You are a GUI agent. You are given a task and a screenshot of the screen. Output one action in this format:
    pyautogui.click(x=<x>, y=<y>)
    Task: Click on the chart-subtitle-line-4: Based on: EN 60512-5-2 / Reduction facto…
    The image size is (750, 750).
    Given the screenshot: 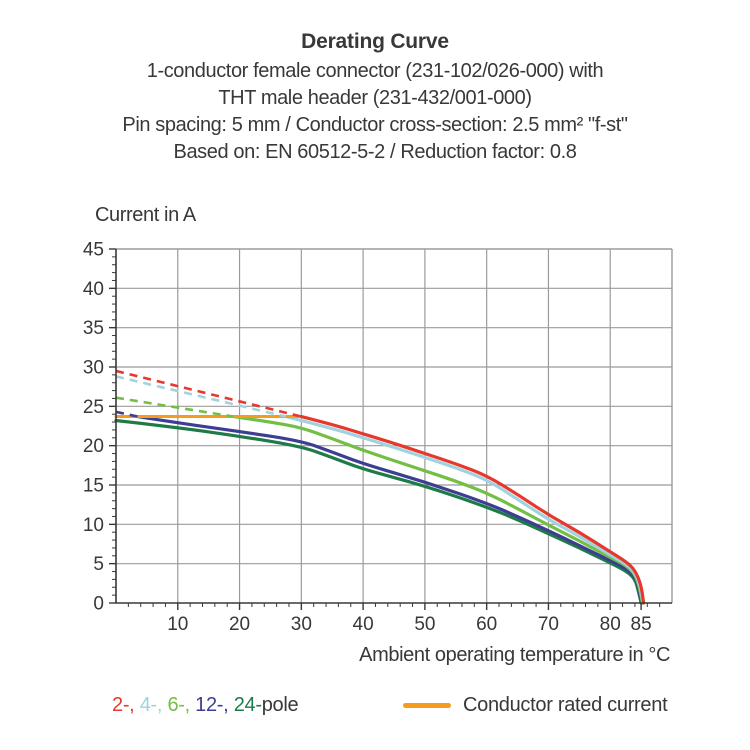 What is the action you would take?
    pyautogui.click(x=375, y=152)
    